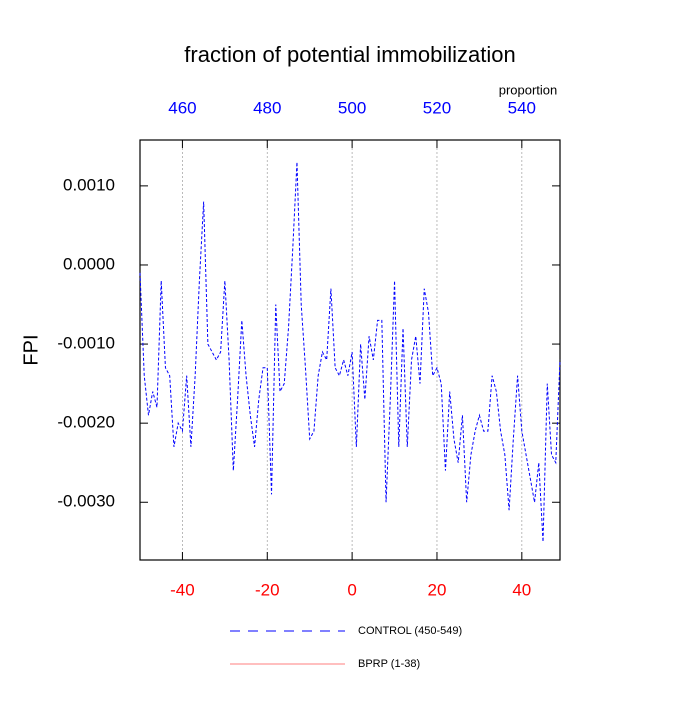 Image resolution: width=700 pixels, height=705 pixels. Describe the element at coordinates (86, 343) in the screenshot. I see `y-tick-label: -0.0010` at that location.